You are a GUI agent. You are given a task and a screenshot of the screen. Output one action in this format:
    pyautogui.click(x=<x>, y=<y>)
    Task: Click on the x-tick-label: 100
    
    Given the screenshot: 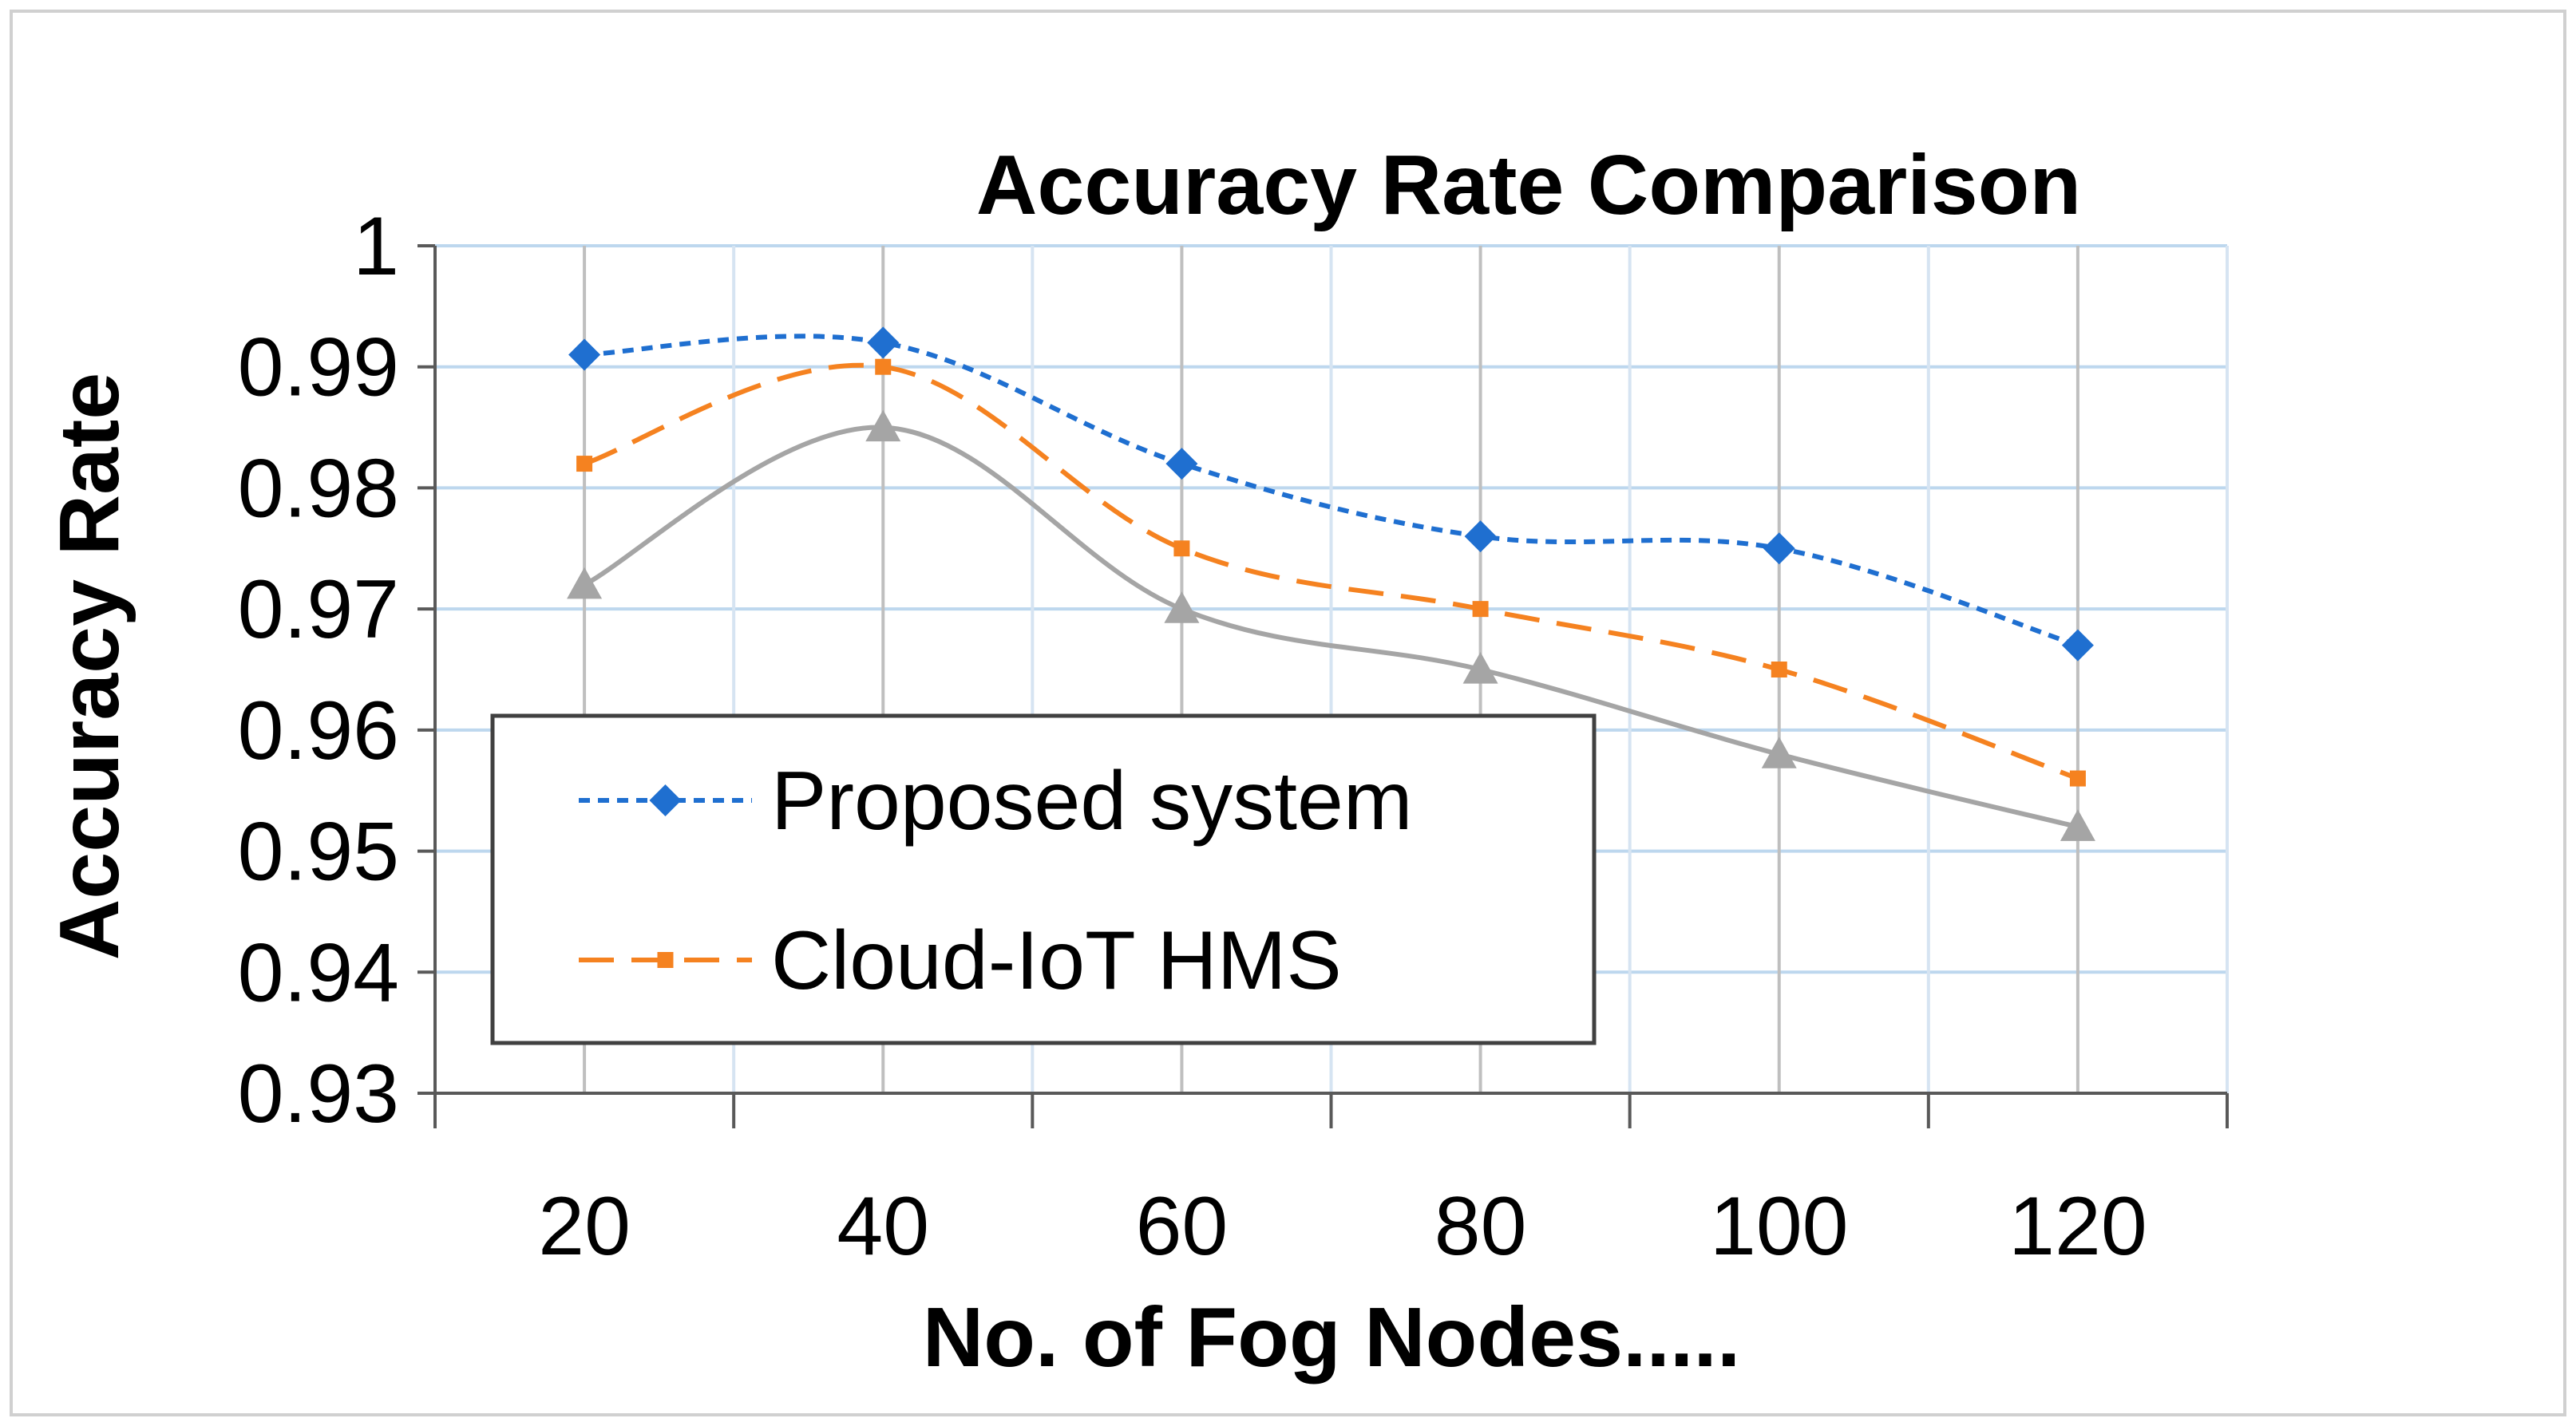 What is the action you would take?
    pyautogui.click(x=1779, y=1226)
    